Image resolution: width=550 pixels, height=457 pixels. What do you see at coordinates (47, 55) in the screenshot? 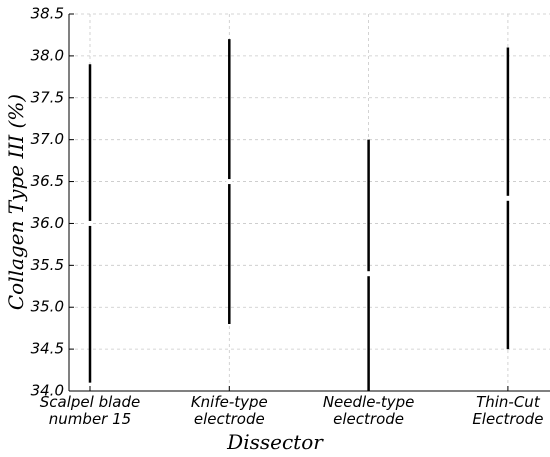
I see `y-tick-label: 38.0` at bounding box center [47, 55].